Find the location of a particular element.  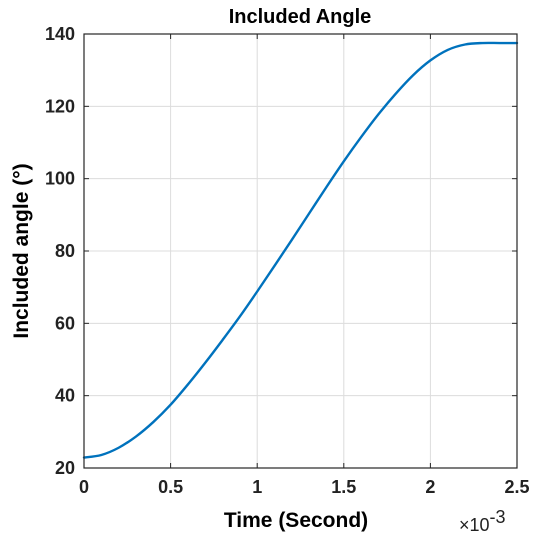

x-tick-label: 1 is located at coordinates (257, 487).